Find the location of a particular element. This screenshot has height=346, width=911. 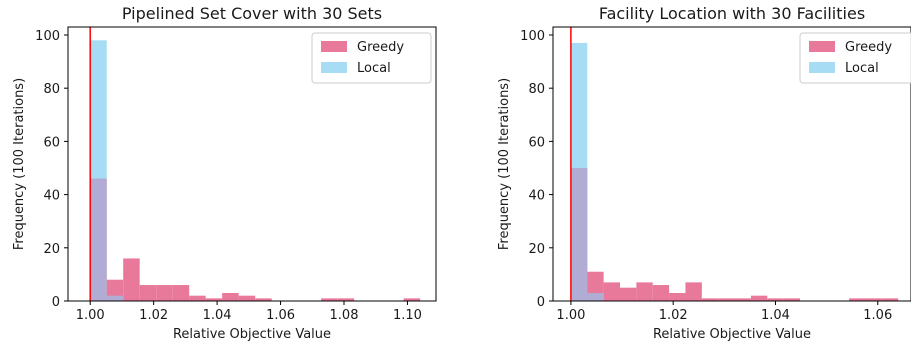

x-tick-label: 1.10 is located at coordinates (407, 315).